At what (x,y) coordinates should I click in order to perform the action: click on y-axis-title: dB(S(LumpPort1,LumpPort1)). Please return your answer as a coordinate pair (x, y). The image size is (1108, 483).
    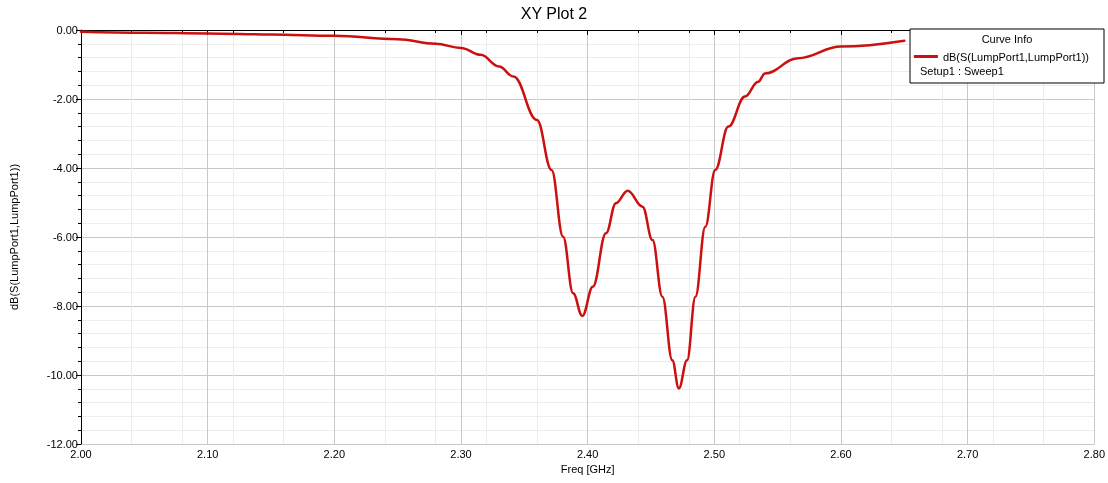
    Looking at the image, I should click on (13, 237).